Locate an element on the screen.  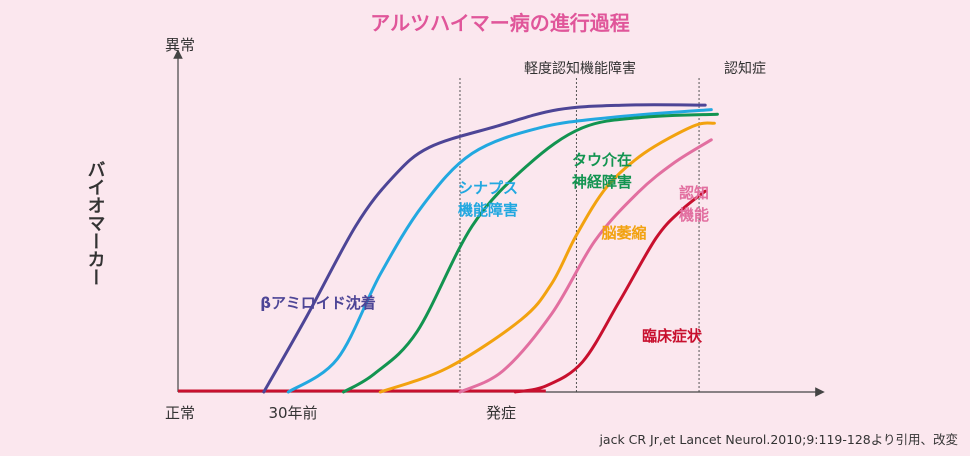
y-bottom-label: 正常 is located at coordinates (180, 413).